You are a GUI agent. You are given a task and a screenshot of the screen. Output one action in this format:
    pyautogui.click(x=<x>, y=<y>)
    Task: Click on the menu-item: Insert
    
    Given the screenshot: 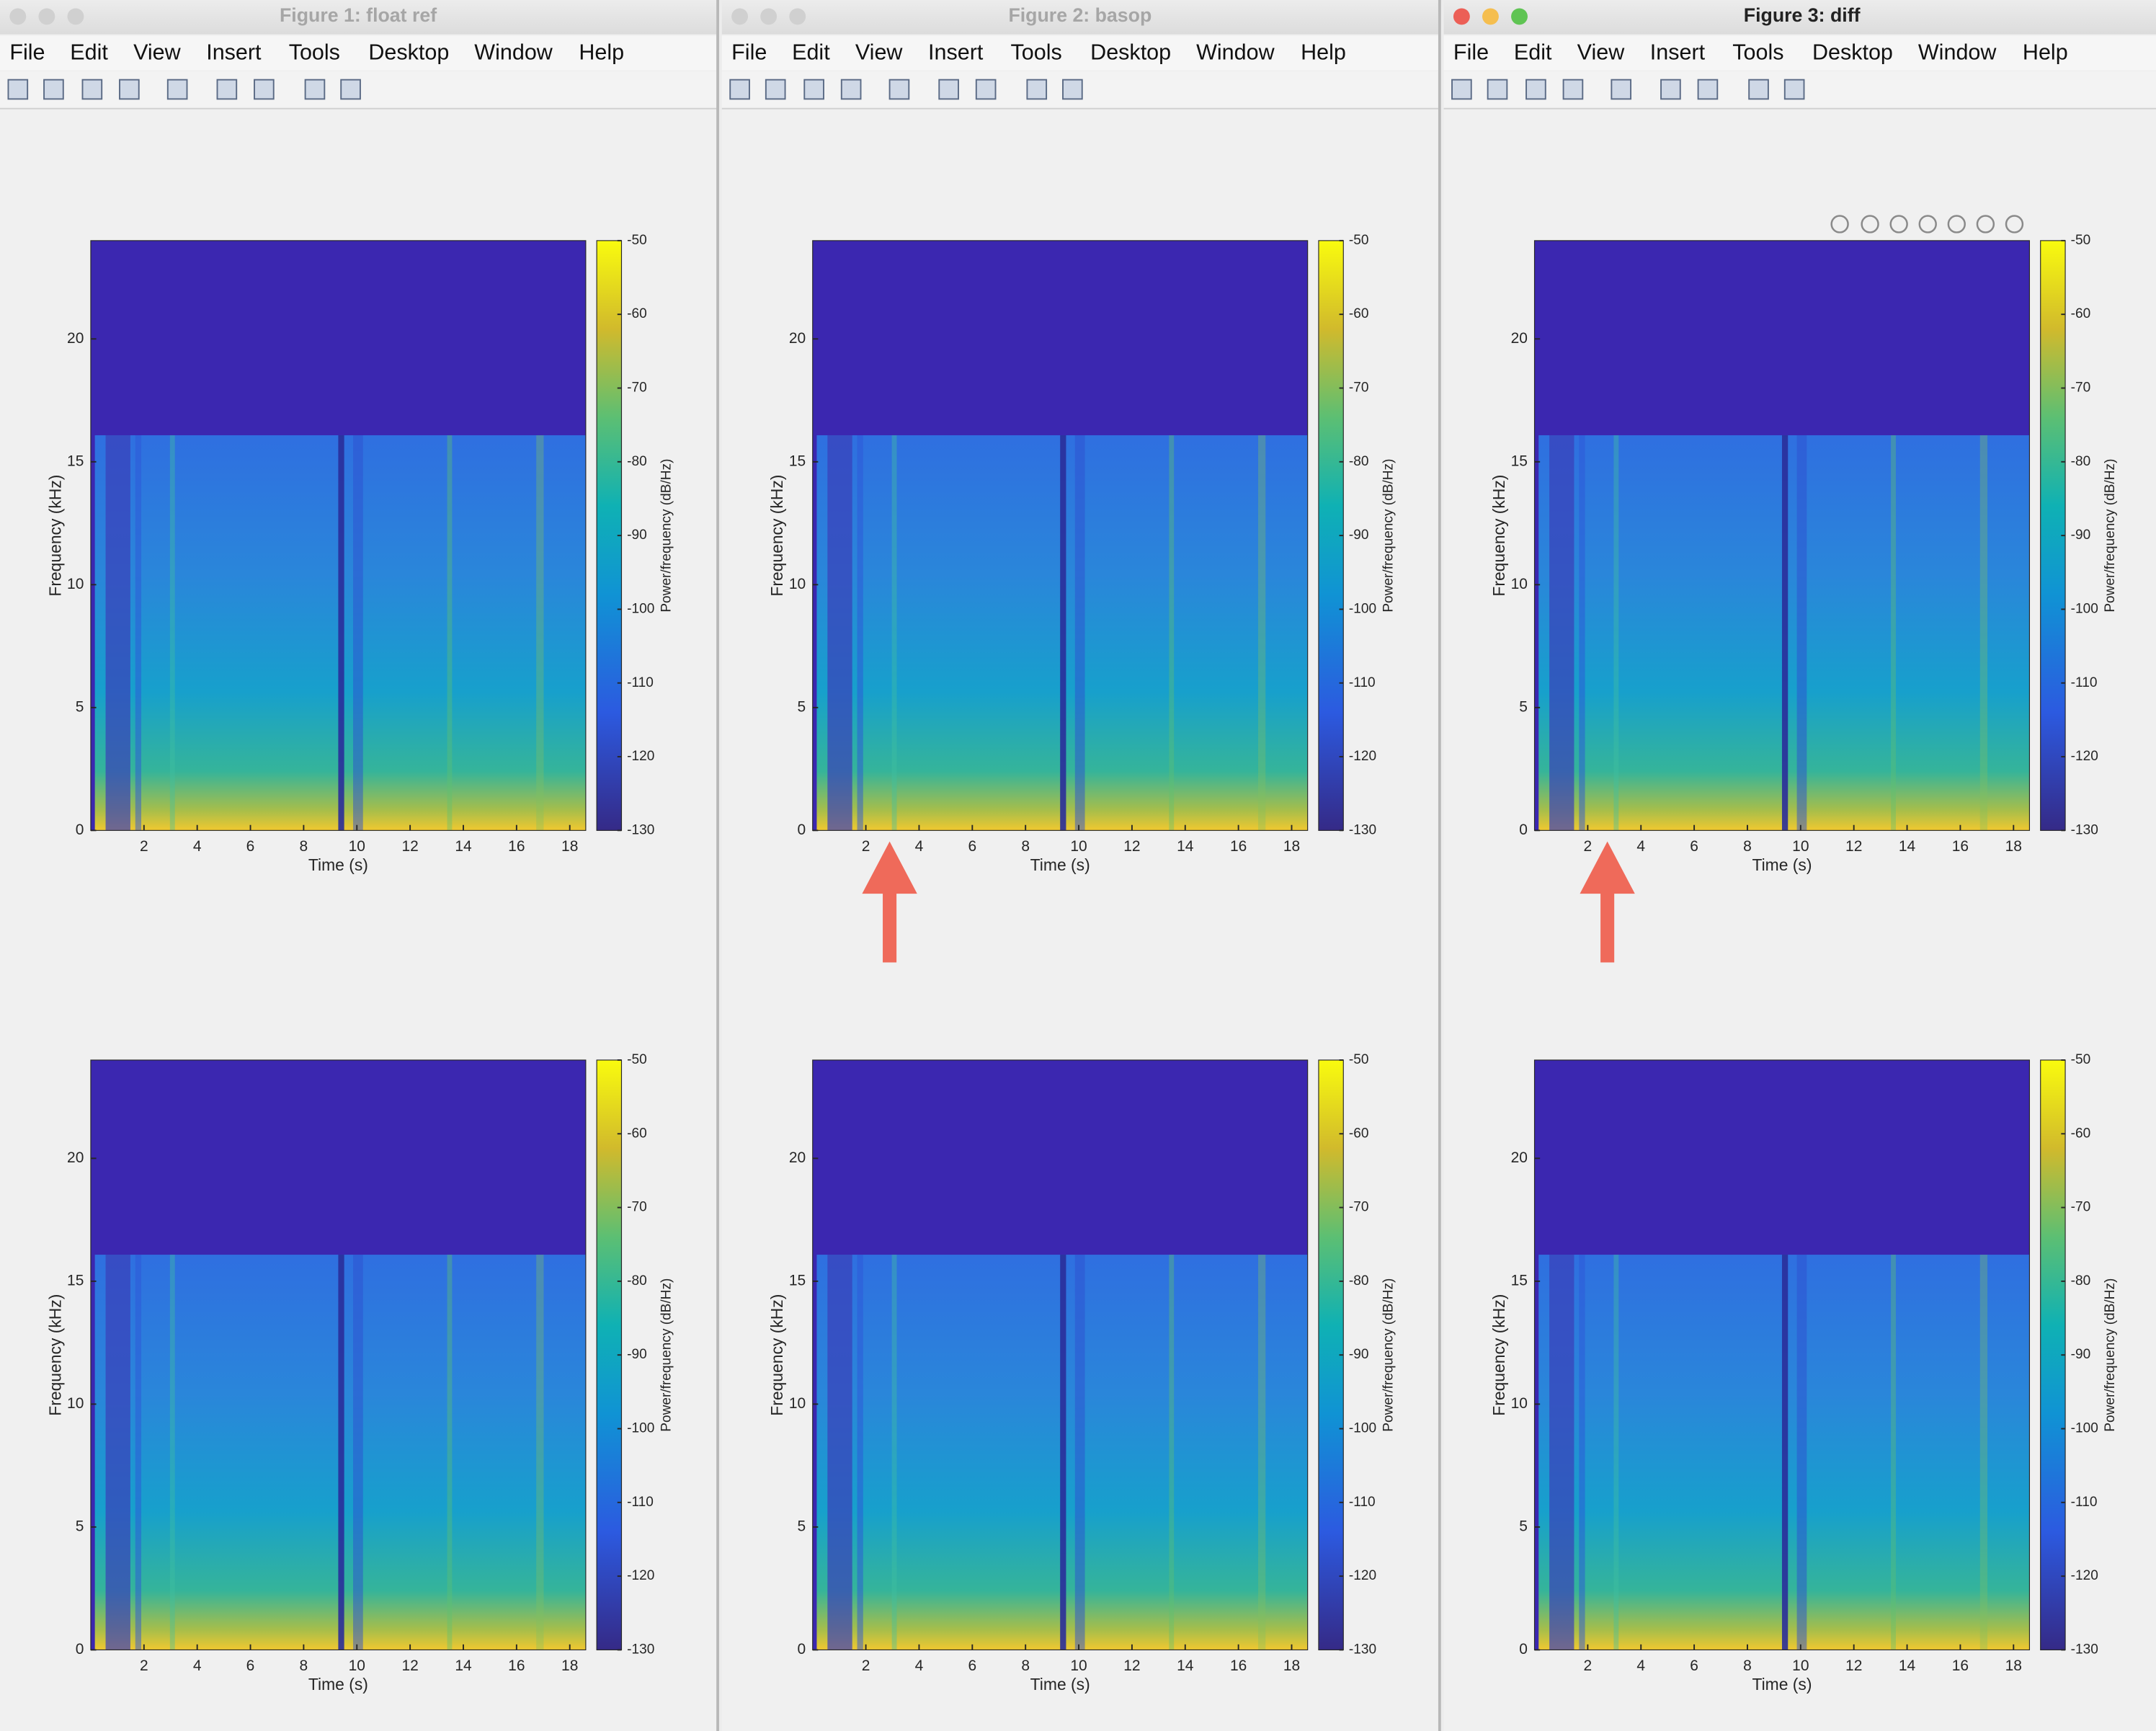 What is the action you would take?
    pyautogui.click(x=956, y=52)
    